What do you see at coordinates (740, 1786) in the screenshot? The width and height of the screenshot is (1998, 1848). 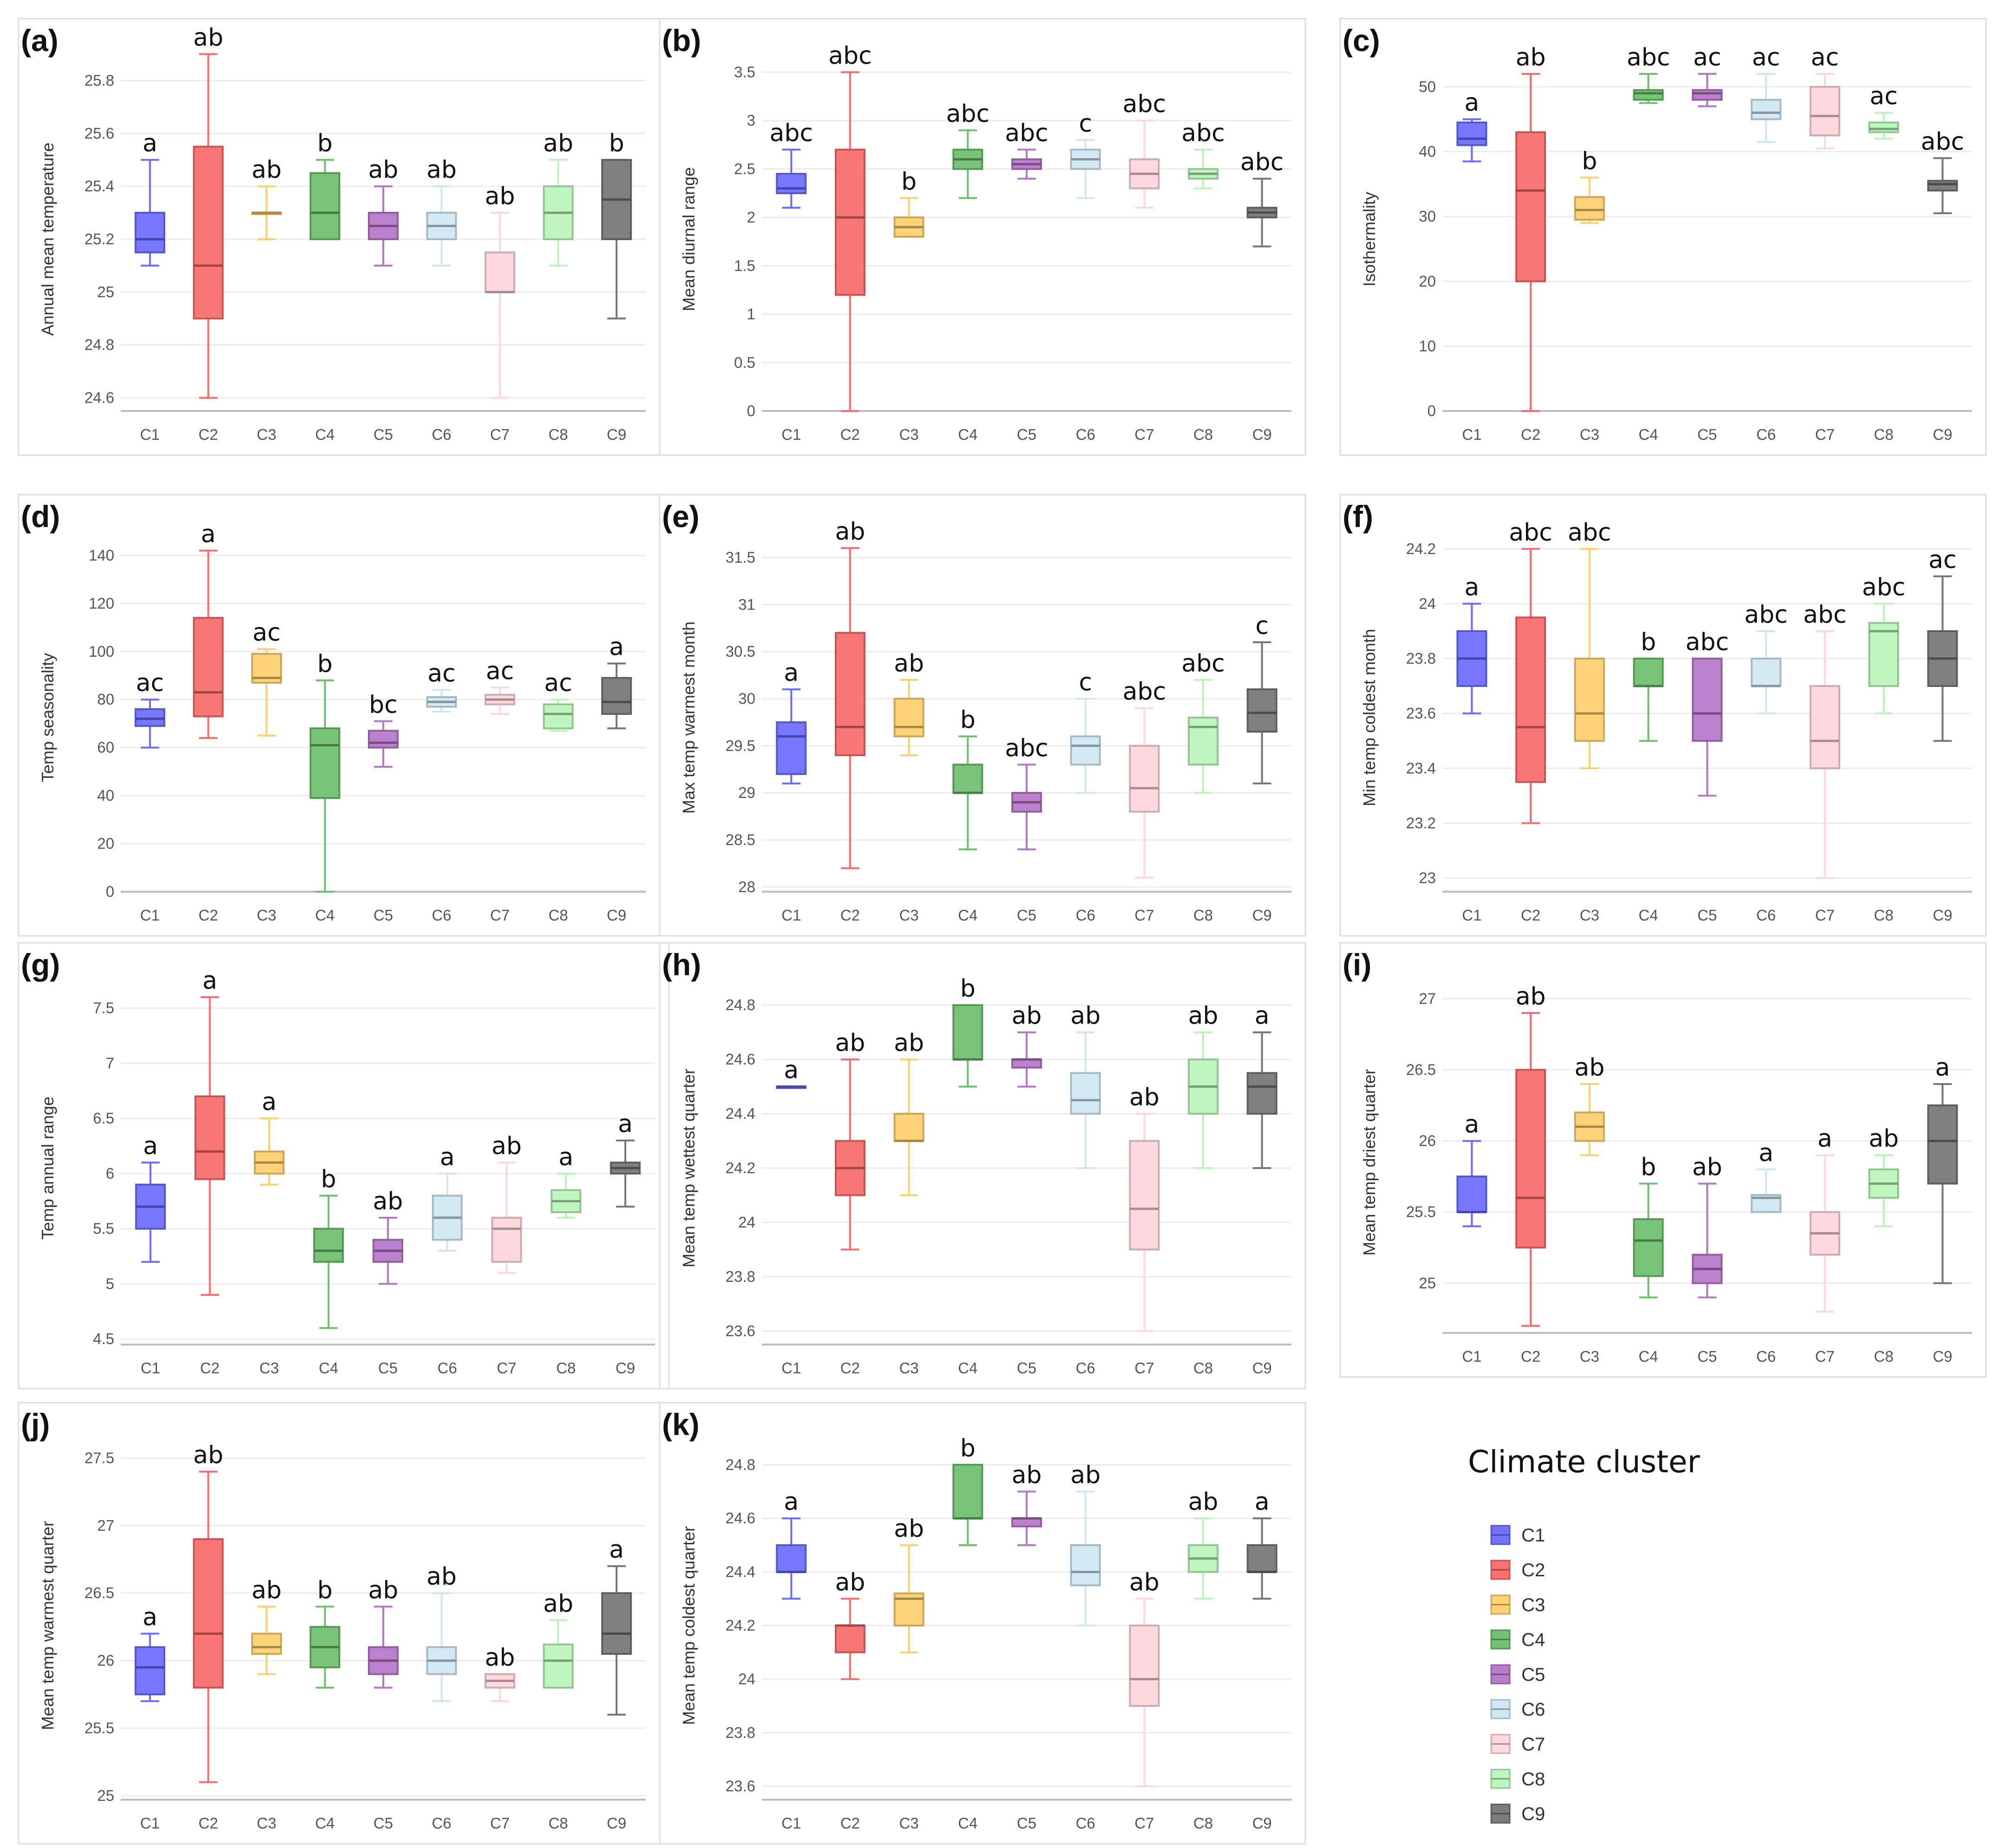 I see `y-tick-label: 23.6` at bounding box center [740, 1786].